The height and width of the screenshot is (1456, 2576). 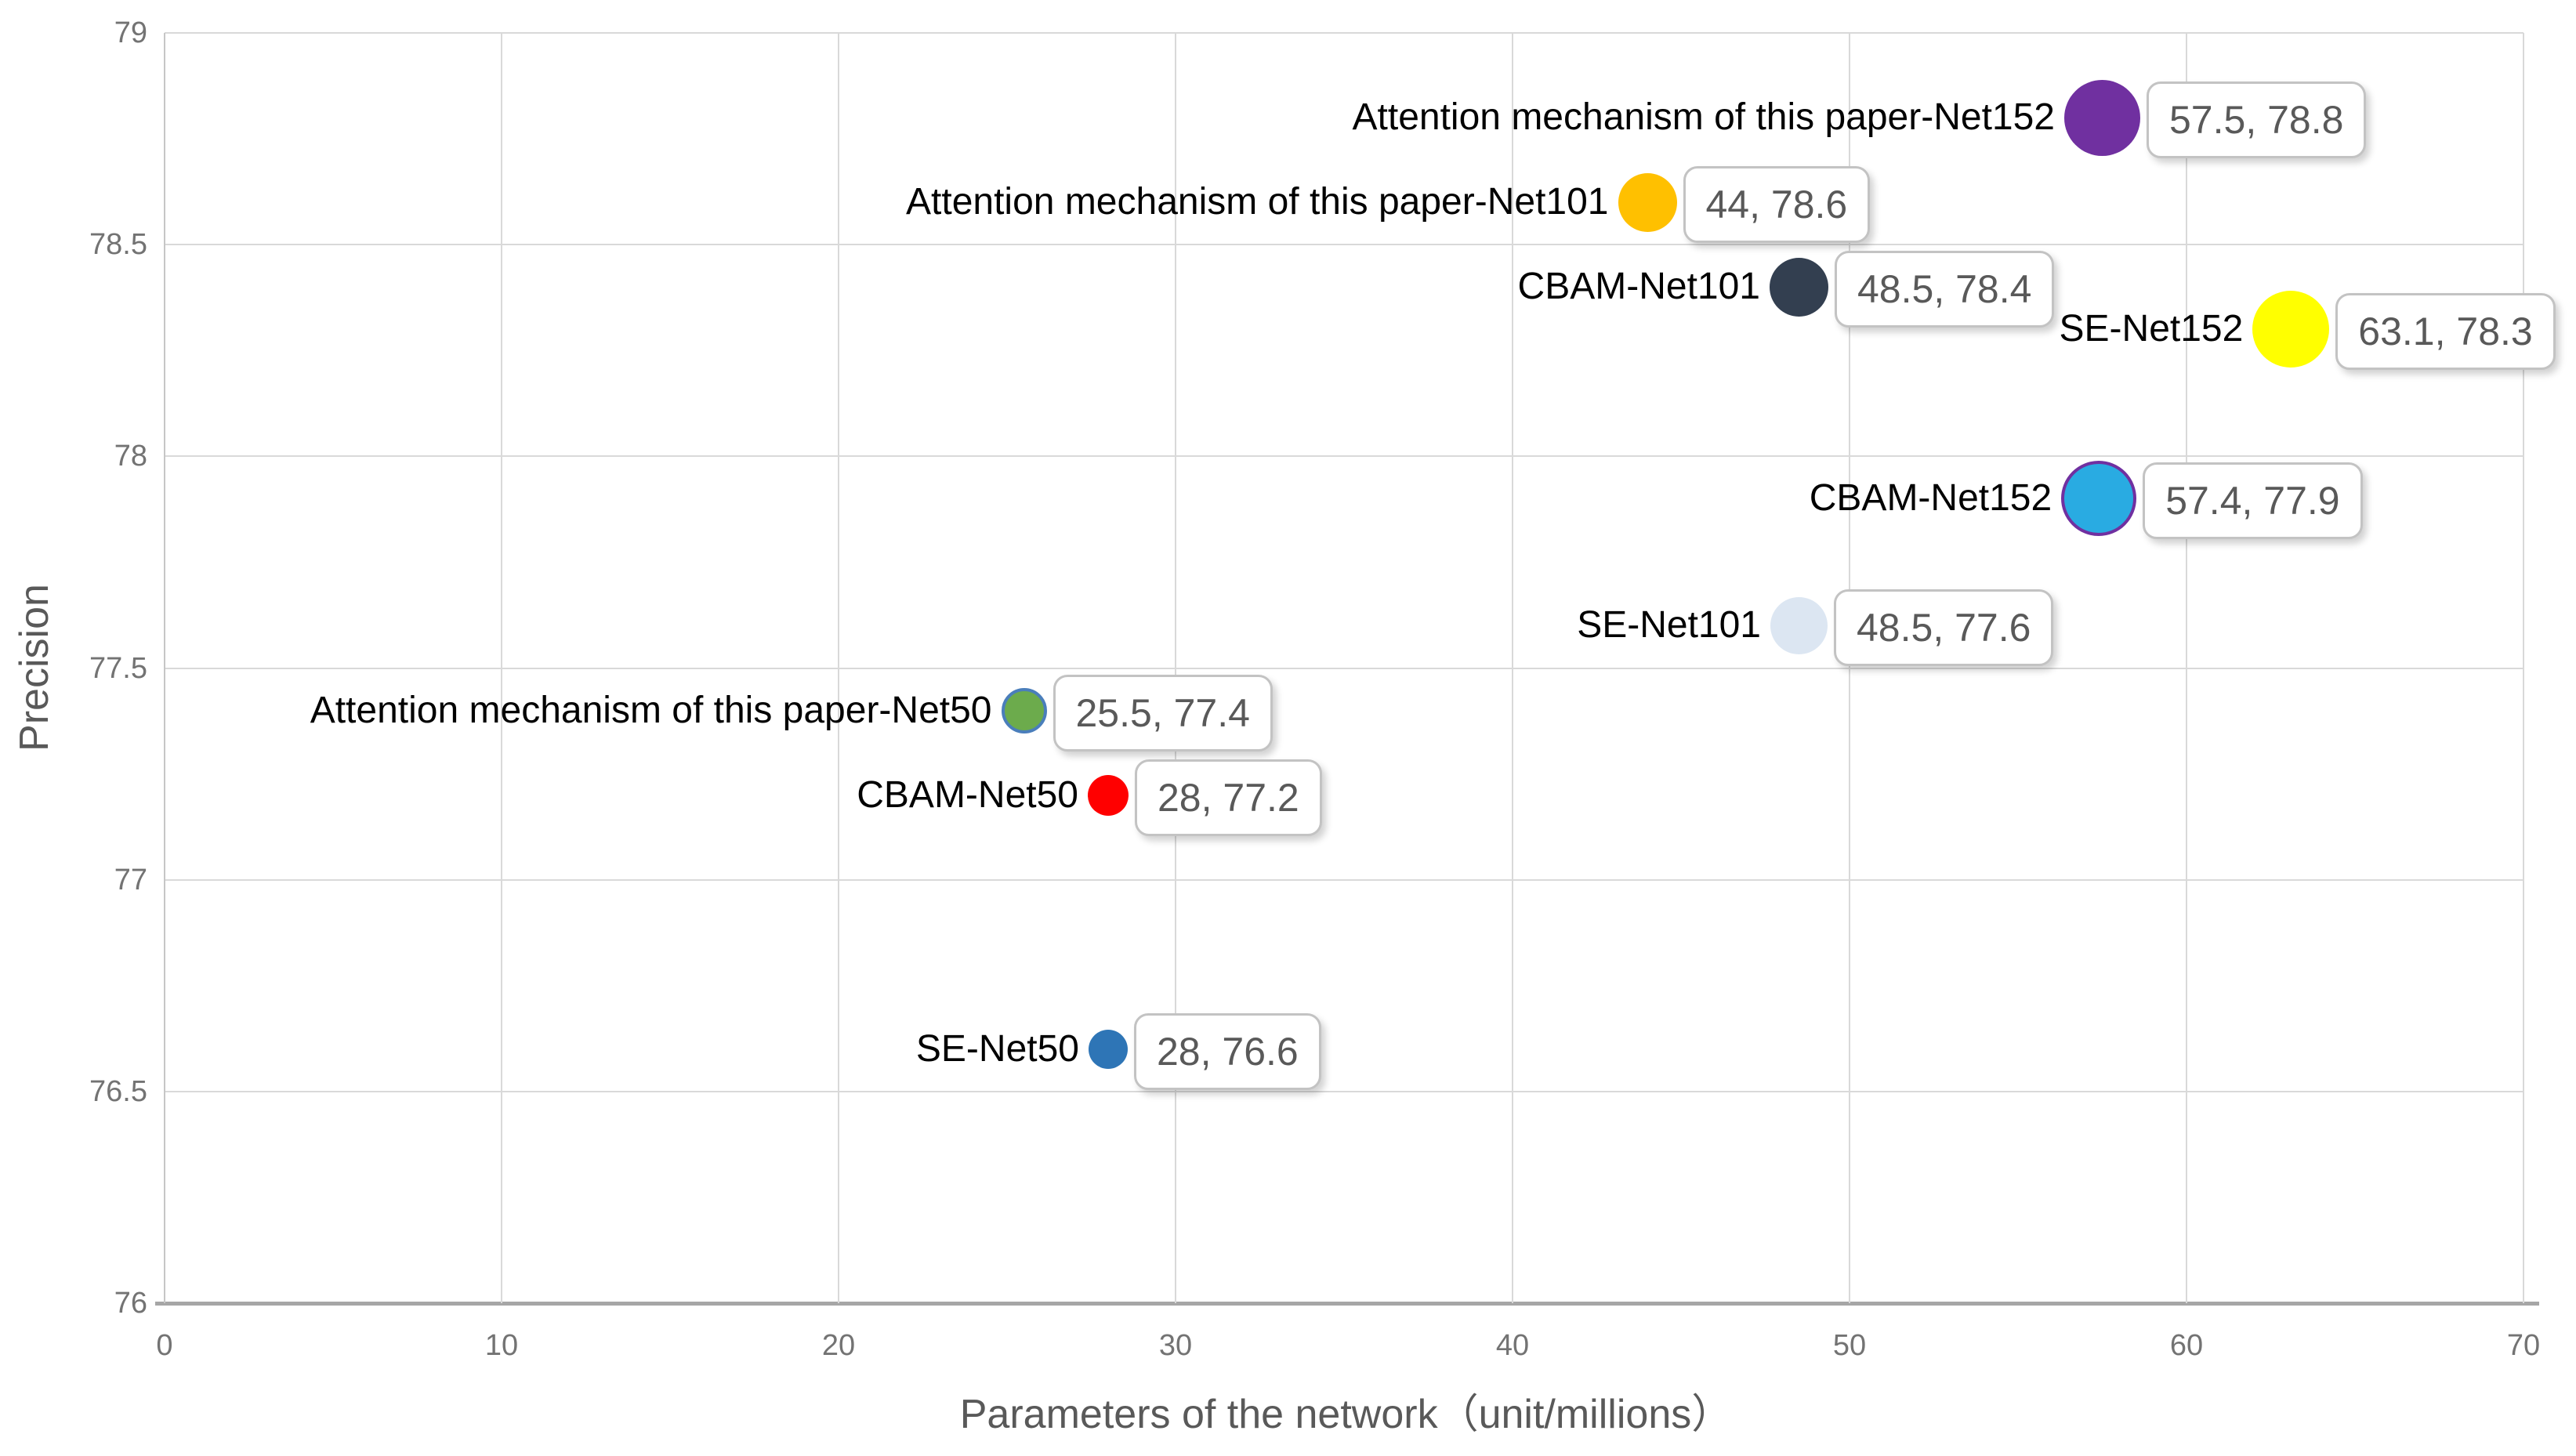 What do you see at coordinates (2186, 1345) in the screenshot?
I see `x-tick-label: 60` at bounding box center [2186, 1345].